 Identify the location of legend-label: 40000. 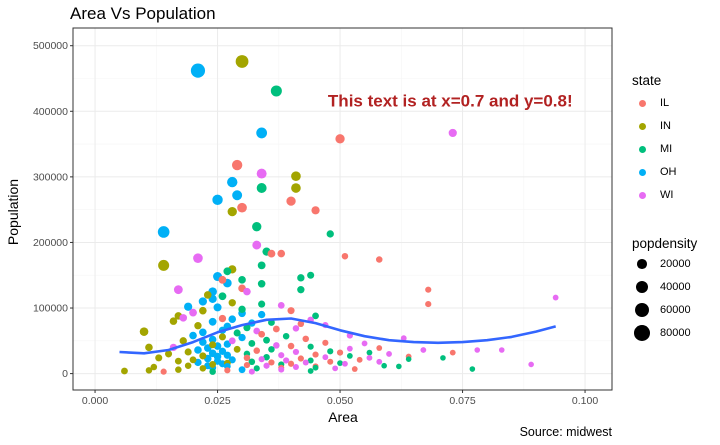
(675, 287).